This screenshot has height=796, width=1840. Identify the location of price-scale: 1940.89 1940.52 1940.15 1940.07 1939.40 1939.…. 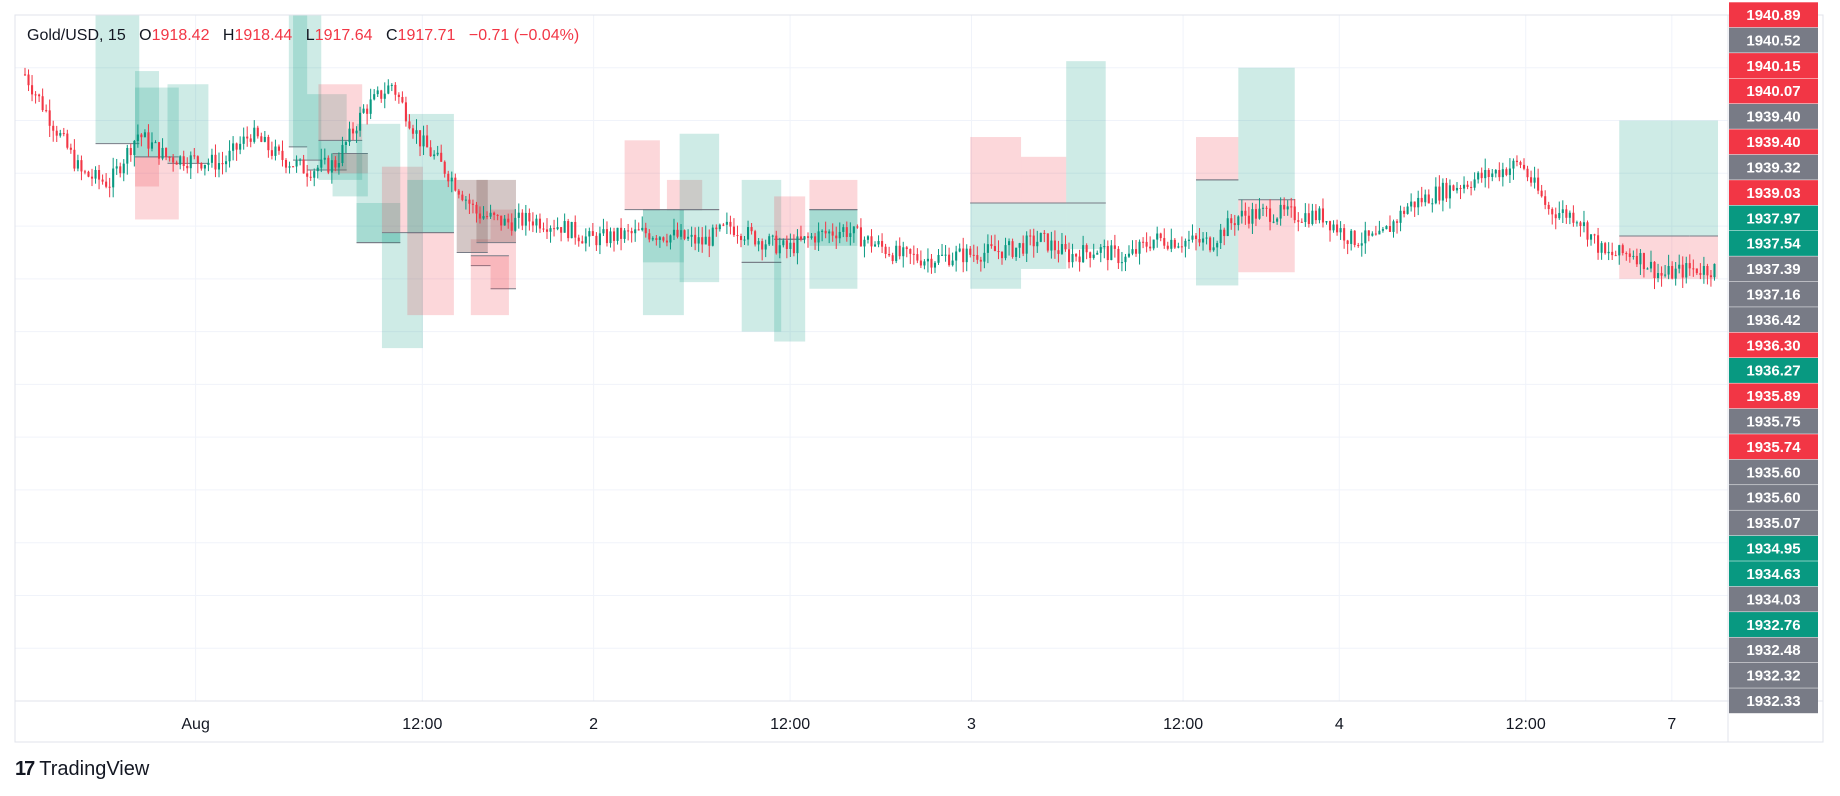
(1773, 358).